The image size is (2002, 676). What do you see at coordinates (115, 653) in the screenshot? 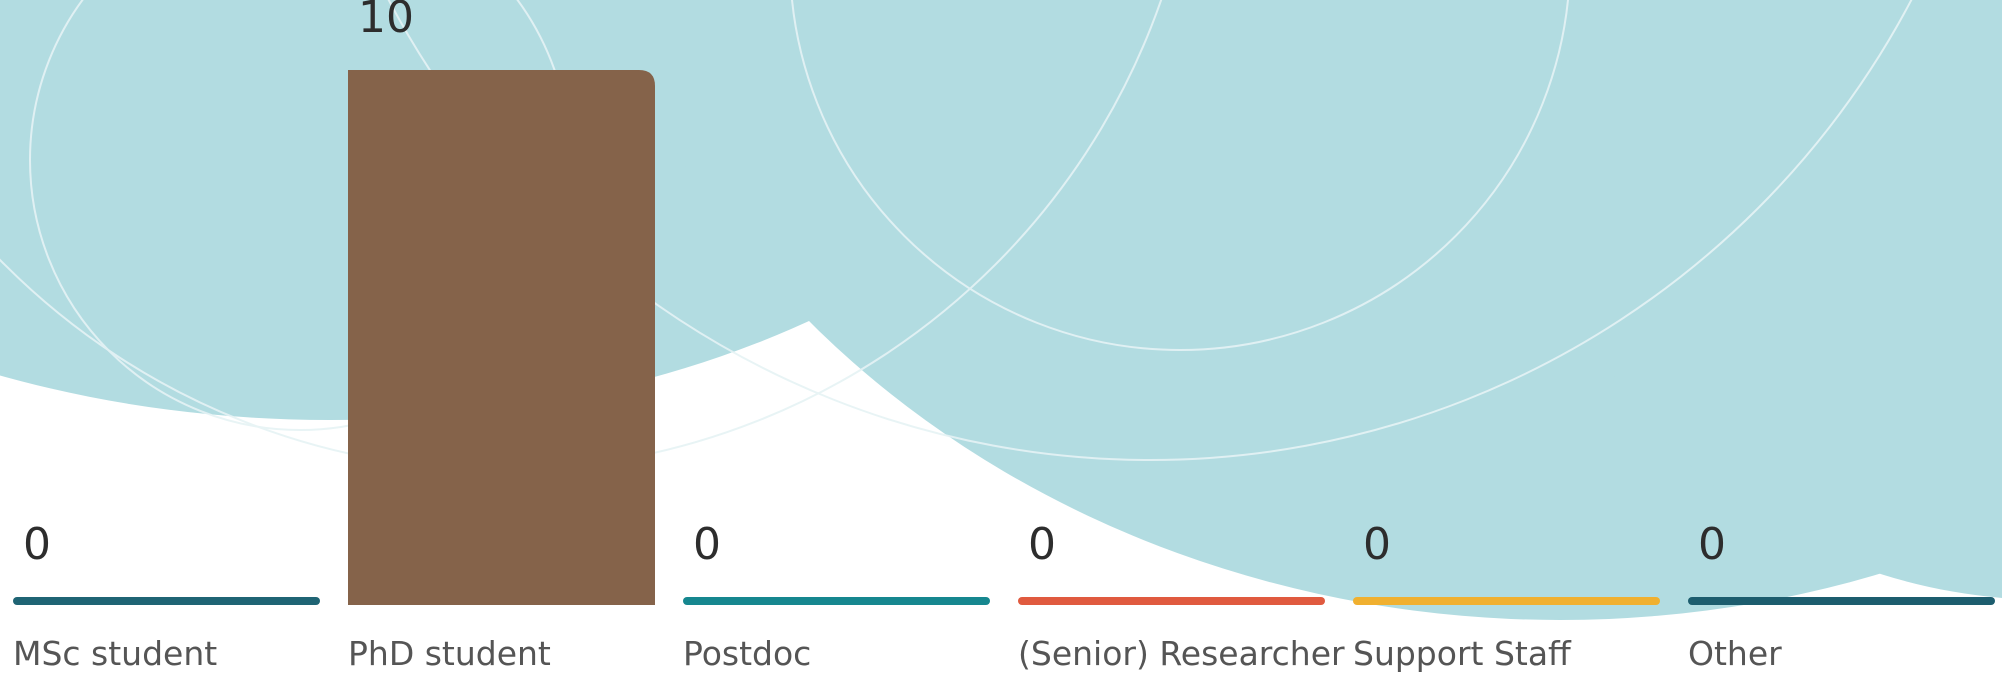
I see `category-label: MSc student` at bounding box center [115, 653].